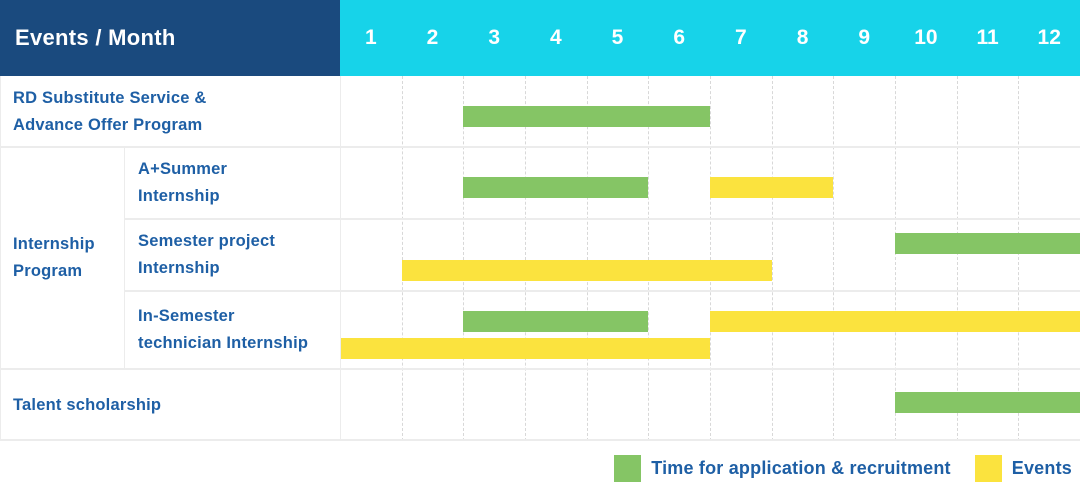  Describe the element at coordinates (802, 37) in the screenshot. I see `month-label-8: 8` at that location.